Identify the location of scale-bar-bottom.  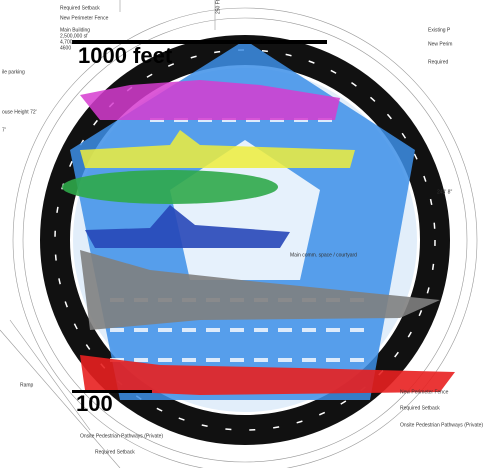
(112, 391).